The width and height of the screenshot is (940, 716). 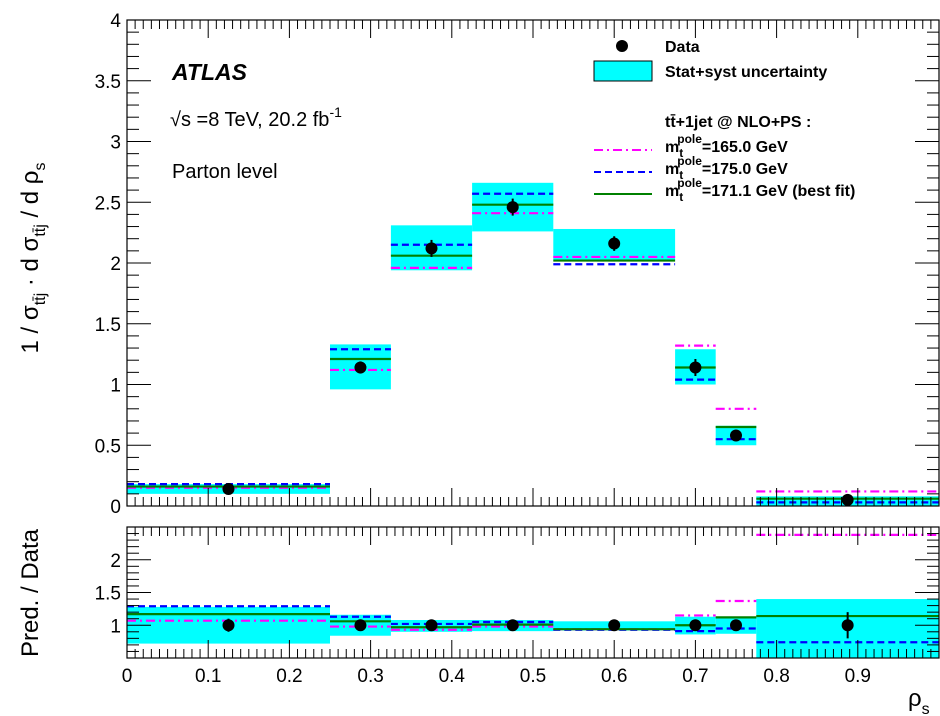 What do you see at coordinates (919, 700) in the screenshot?
I see `x-axis-label: ρs` at bounding box center [919, 700].